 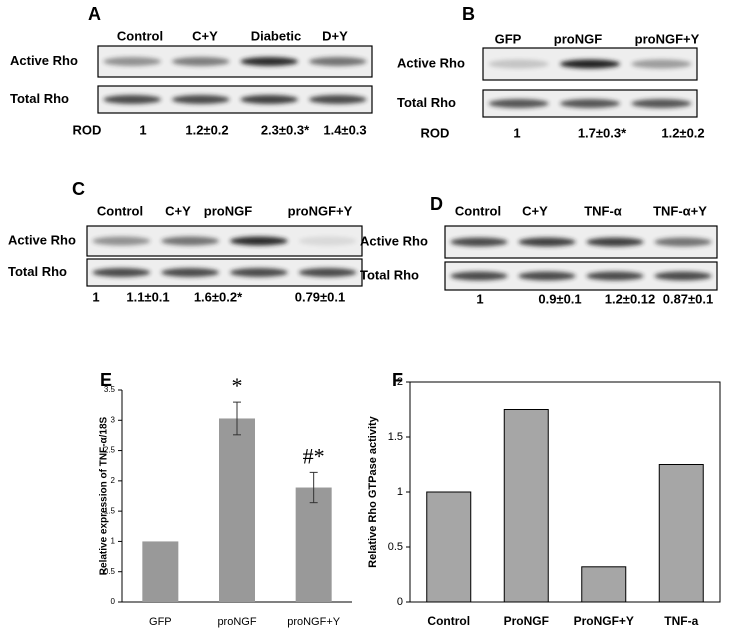 What do you see at coordinates (320, 296) in the screenshot?
I see `rod-value: 0.79±0.1` at bounding box center [320, 296].